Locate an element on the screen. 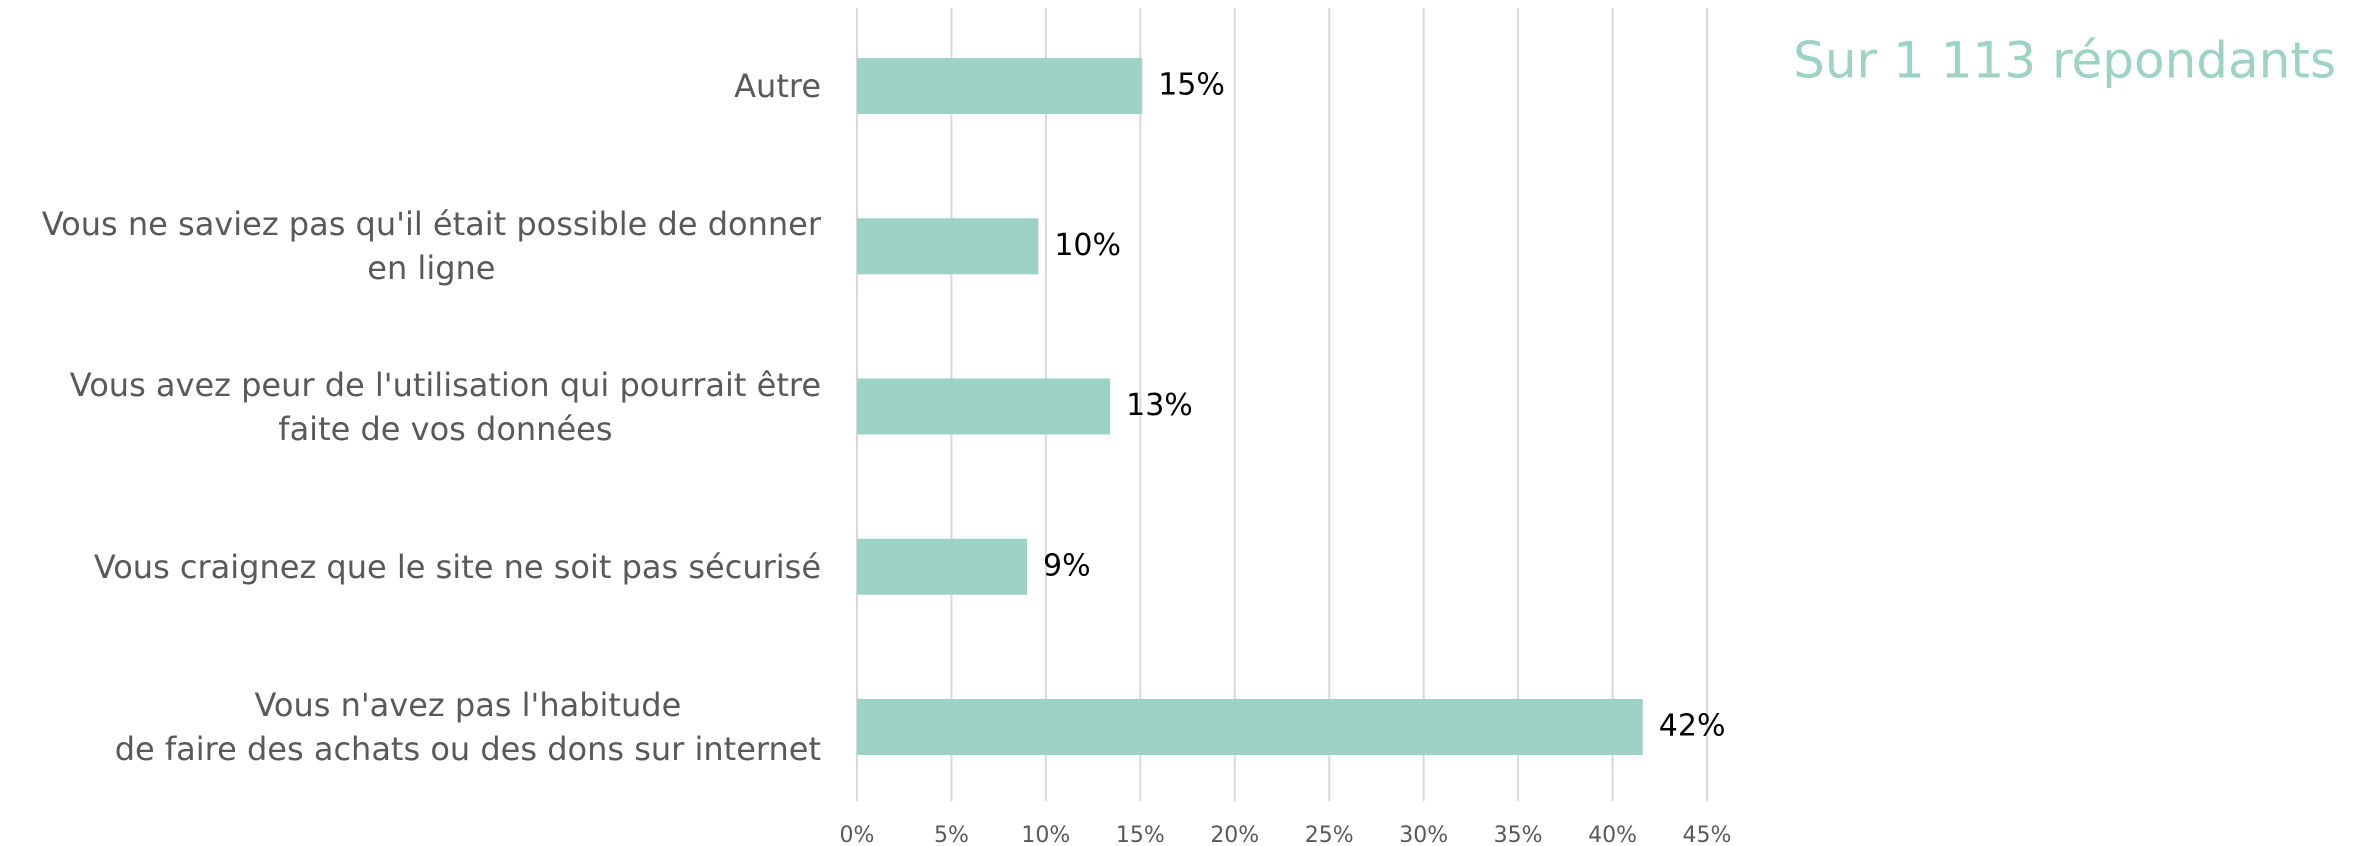  y-tick-label: Autre is located at coordinates (777, 86).